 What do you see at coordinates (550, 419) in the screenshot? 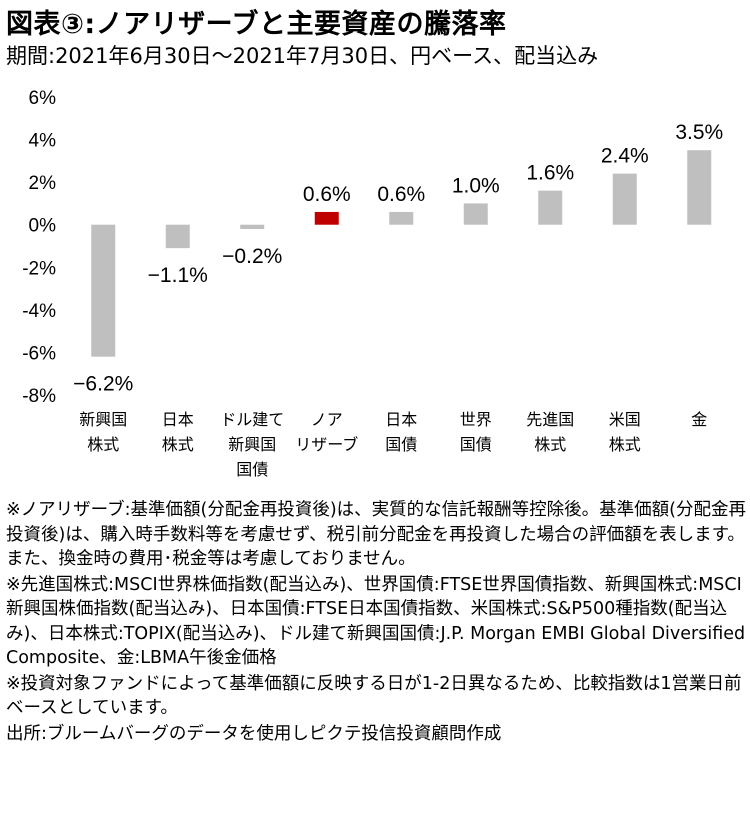
I see `category-label: 先進国` at bounding box center [550, 419].